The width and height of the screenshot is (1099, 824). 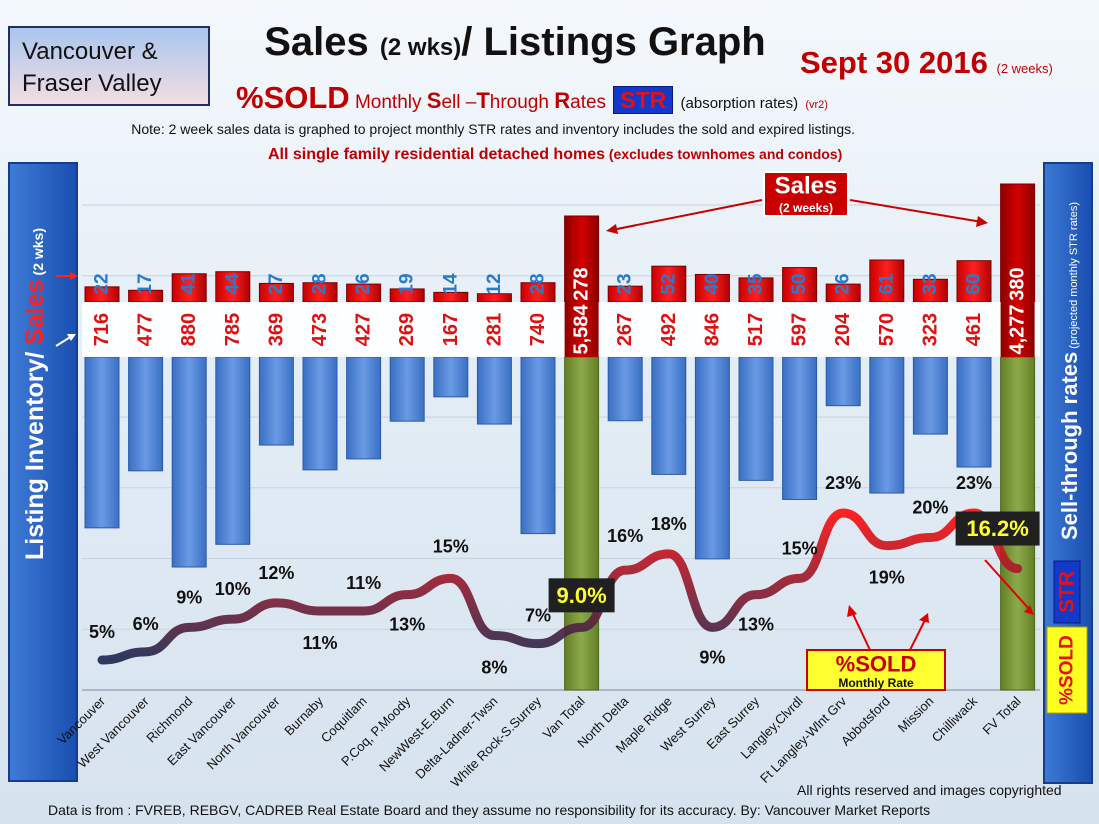 I want to click on x-tick-label: FV Total, so click(x=1002, y=715).